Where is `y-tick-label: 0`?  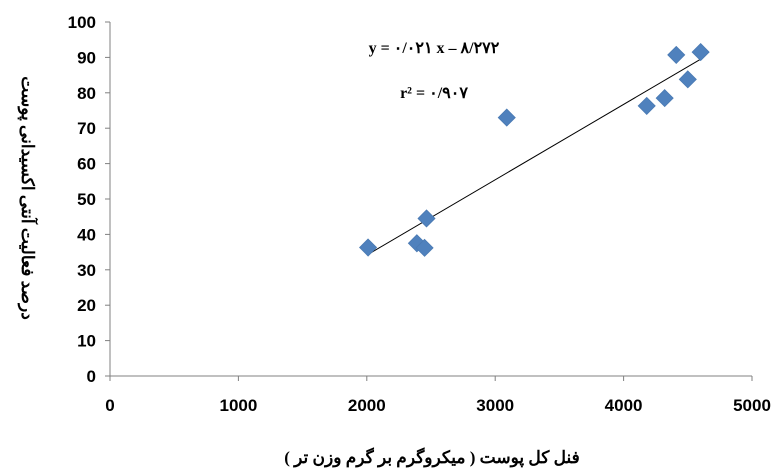 y-tick-label: 0 is located at coordinates (91, 376).